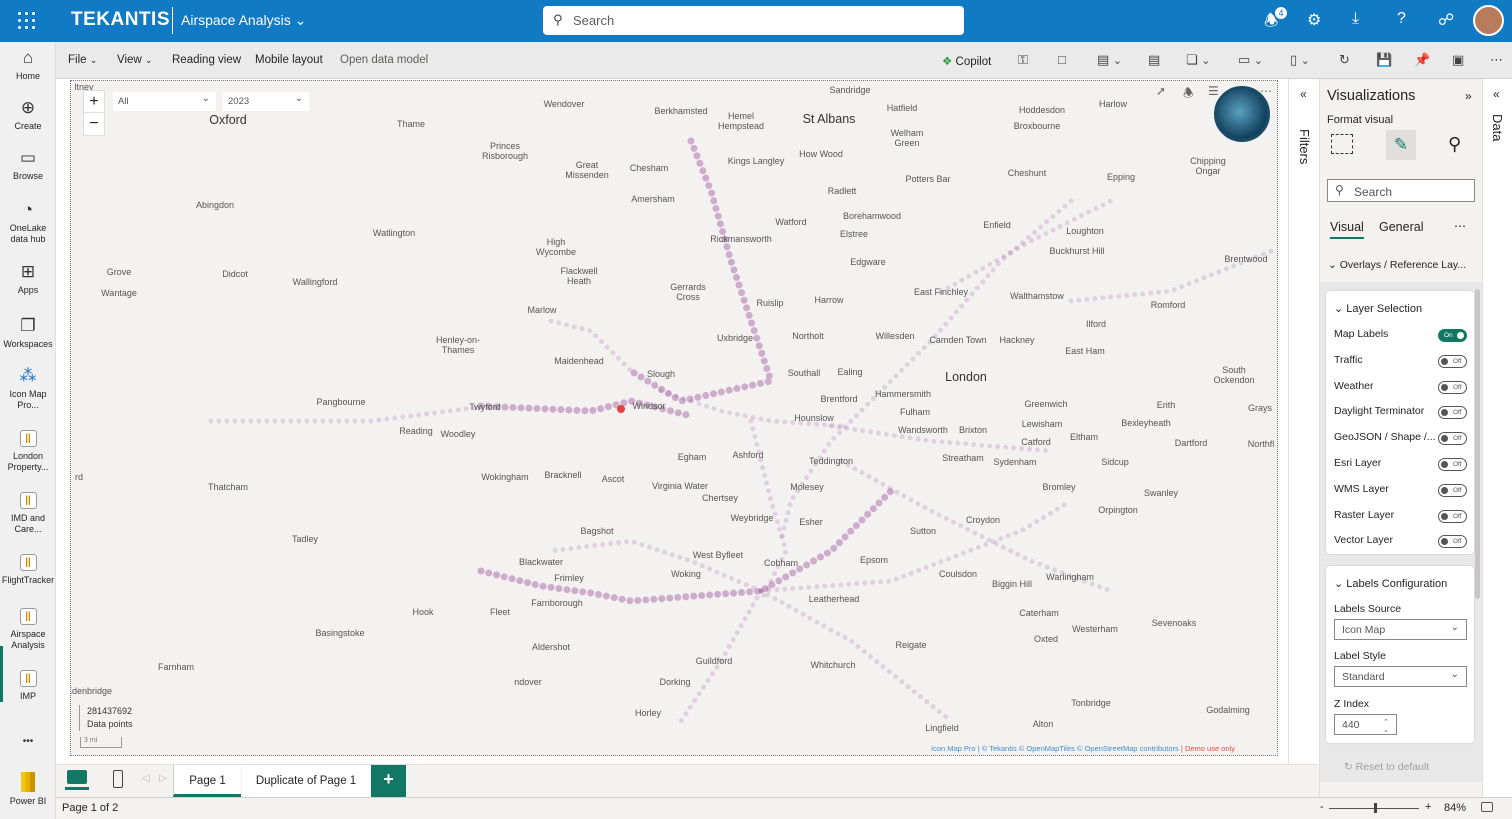 This screenshot has height=819, width=1512. What do you see at coordinates (1400, 676) in the screenshot?
I see `label-style-dropdown: Standard ⌄` at bounding box center [1400, 676].